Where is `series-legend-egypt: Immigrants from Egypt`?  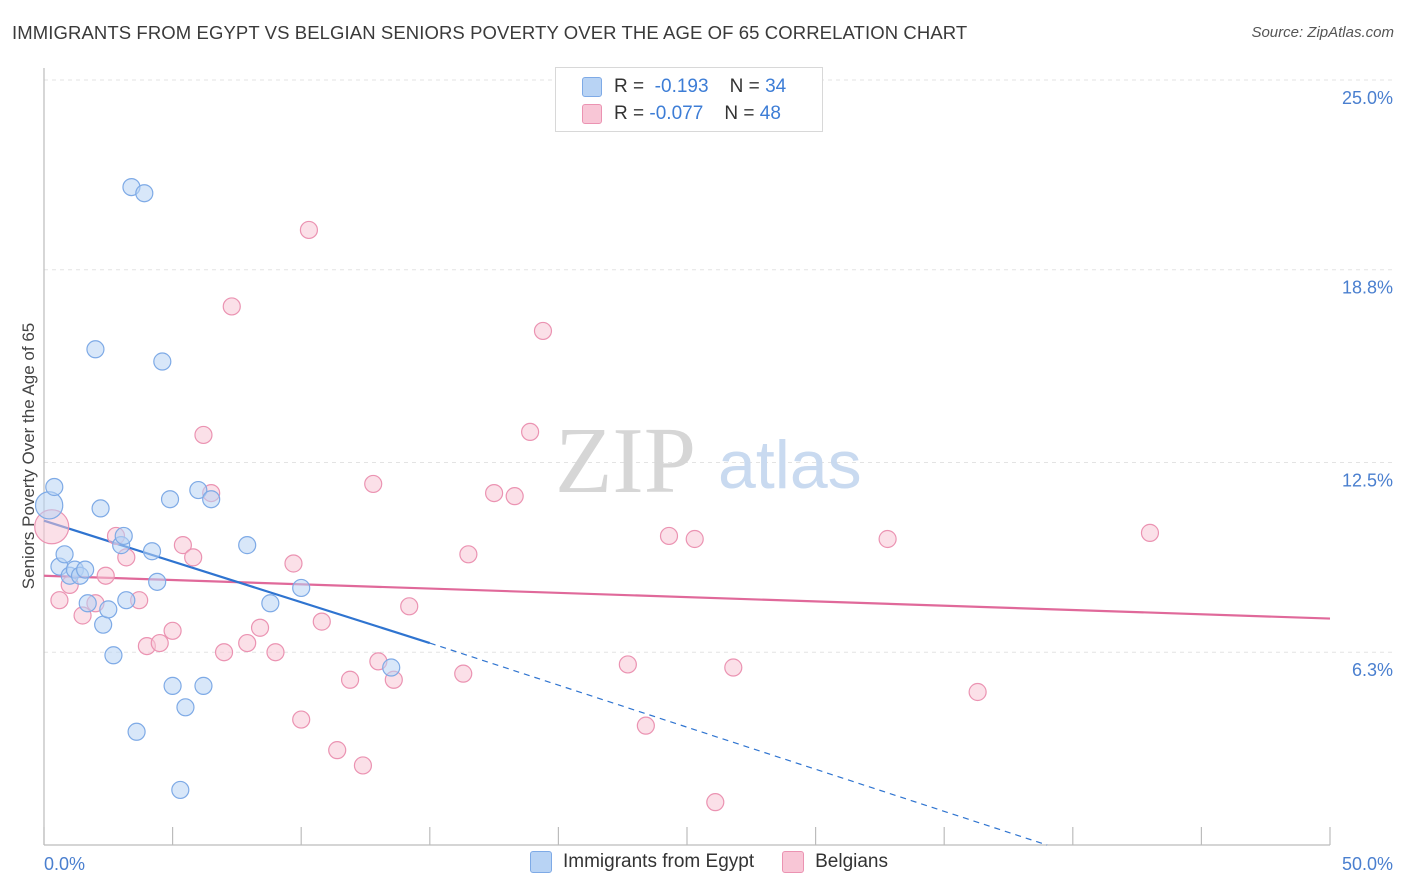 series-legend-egypt: Immigrants from Egypt is located at coordinates (642, 862).